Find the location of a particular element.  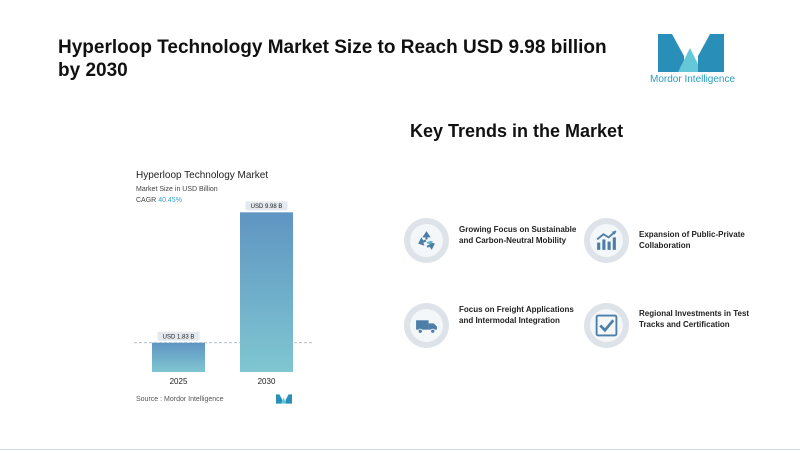

collaboration-chart-icon is located at coordinates (606, 240).